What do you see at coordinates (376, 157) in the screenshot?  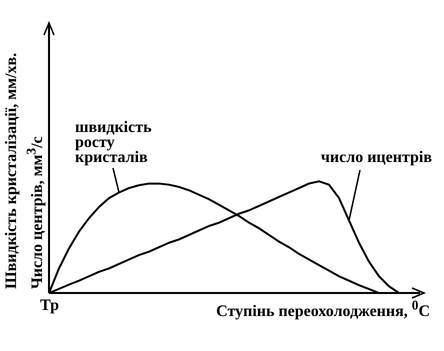 I see `series-label: число ицентрів` at bounding box center [376, 157].